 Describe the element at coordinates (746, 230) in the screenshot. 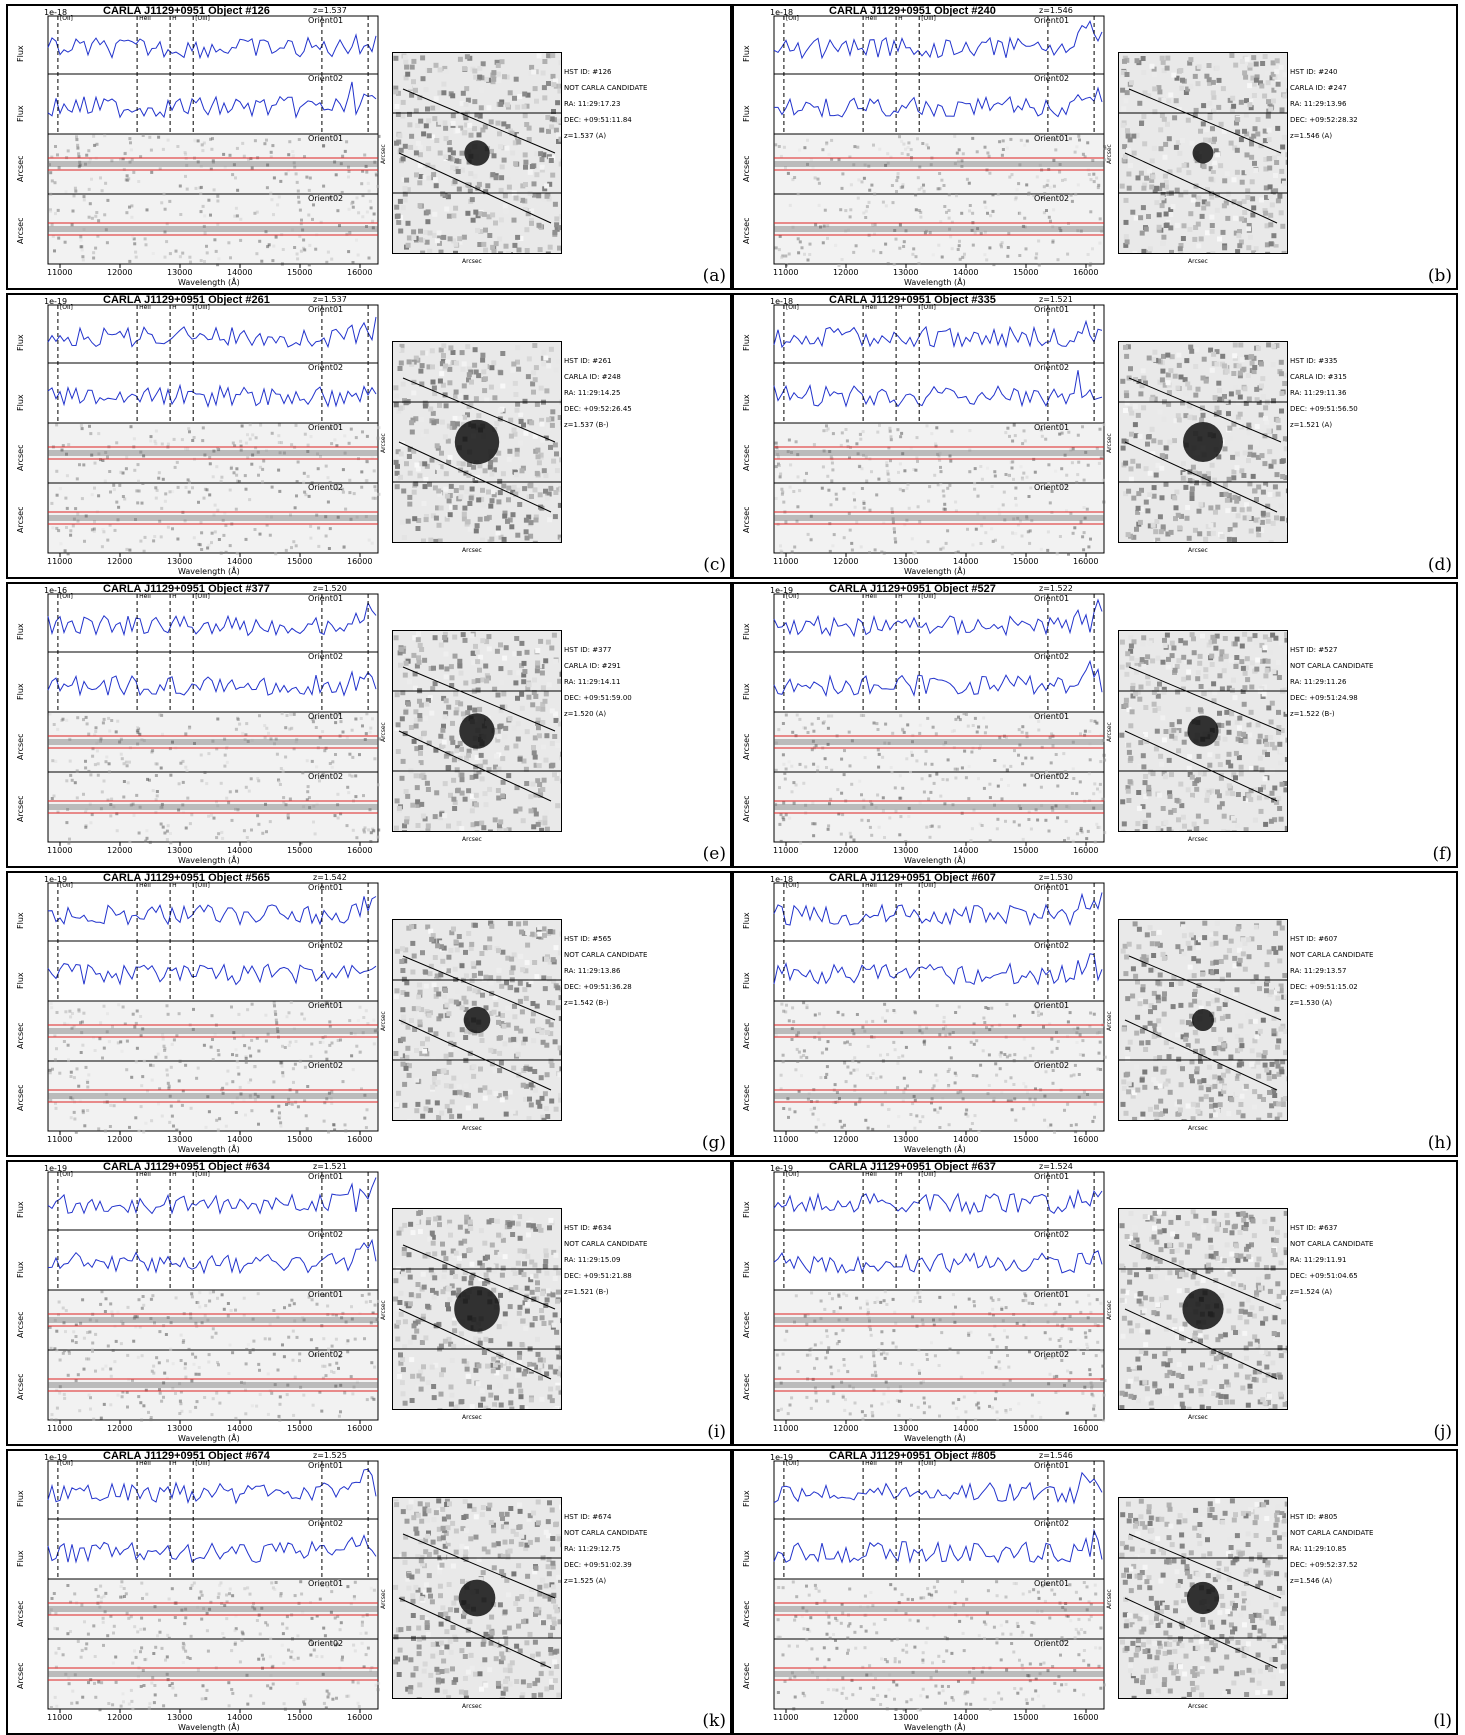

I see `y-axis-label: Arcsec` at that location.